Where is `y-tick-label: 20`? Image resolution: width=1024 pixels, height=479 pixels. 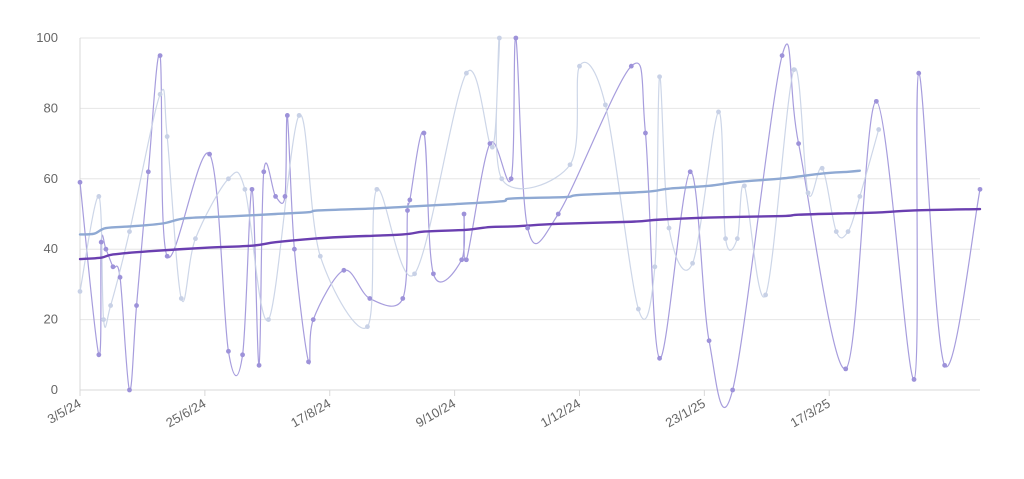
y-tick-label: 20 is located at coordinates (51, 319).